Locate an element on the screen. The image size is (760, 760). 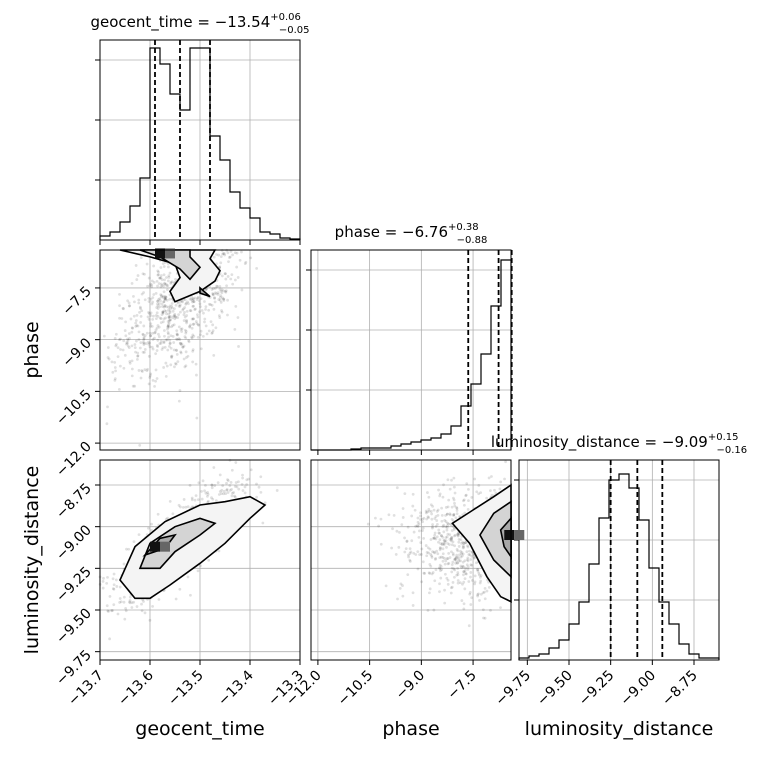
xtick-label-phase-3: −7.5 is located at coordinates (462, 685).